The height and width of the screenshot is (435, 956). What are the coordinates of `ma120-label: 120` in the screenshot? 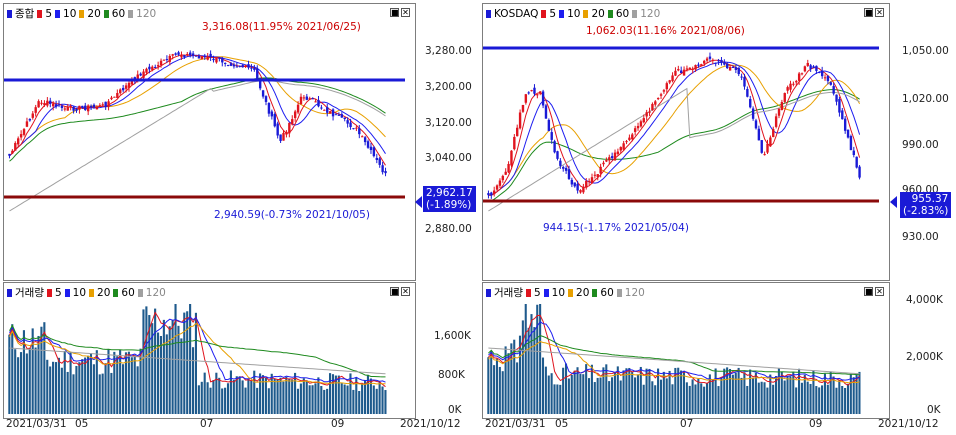 It's located at (146, 13).